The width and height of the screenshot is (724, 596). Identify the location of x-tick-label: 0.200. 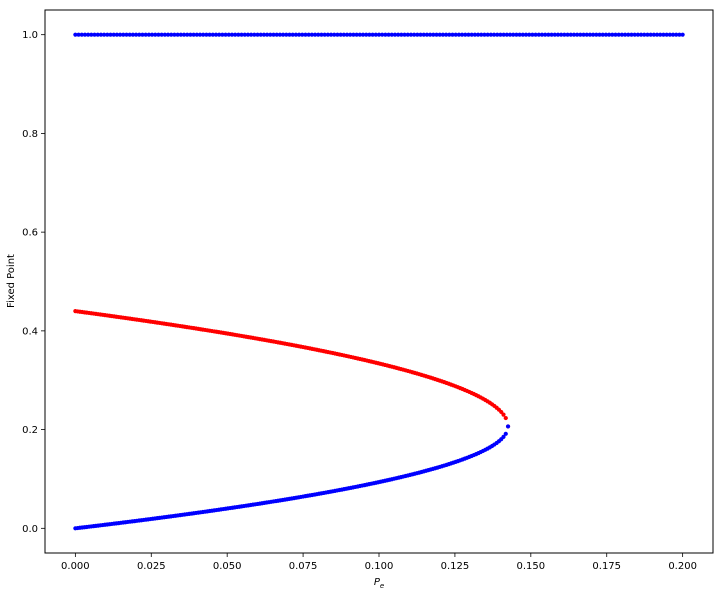
(682, 566).